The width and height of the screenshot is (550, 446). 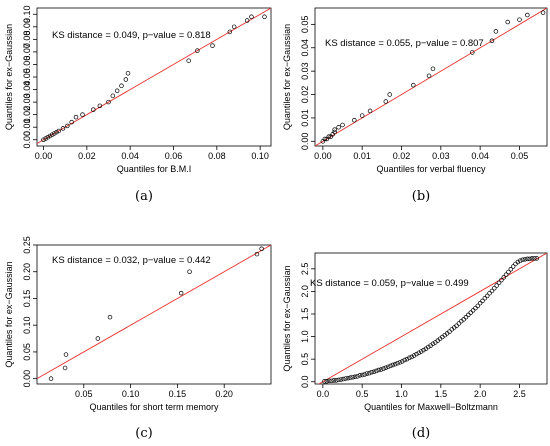 I want to click on y-tick-label: 0.08, so click(x=27, y=40).